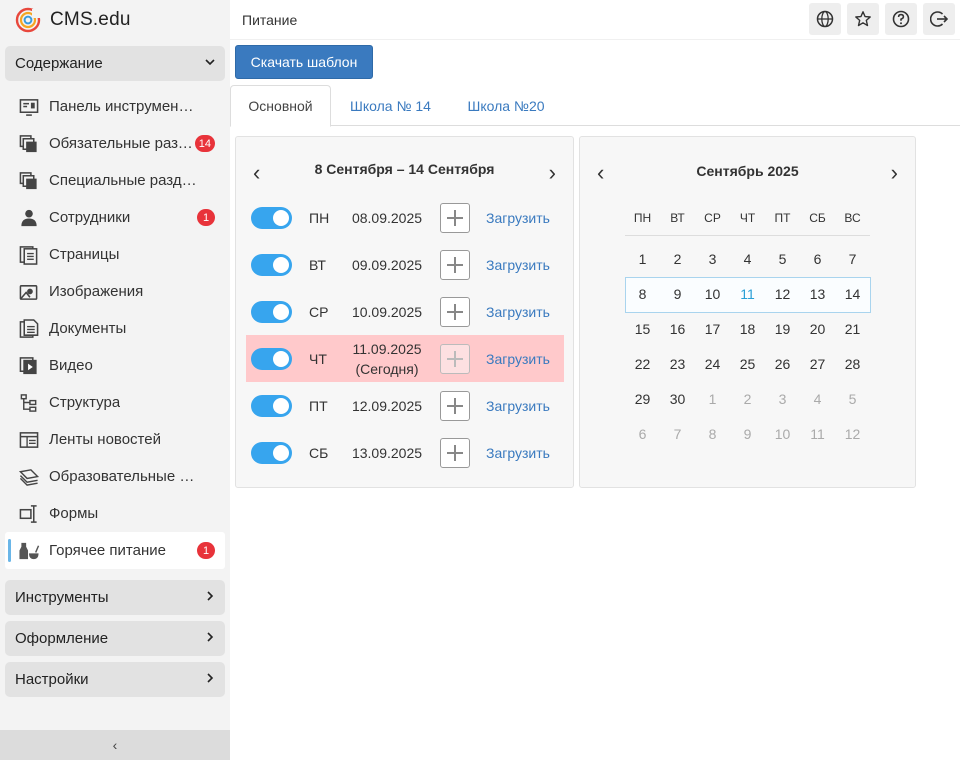 This screenshot has width=960, height=760. I want to click on sidebar-collapse-button: ‹, so click(115, 745).